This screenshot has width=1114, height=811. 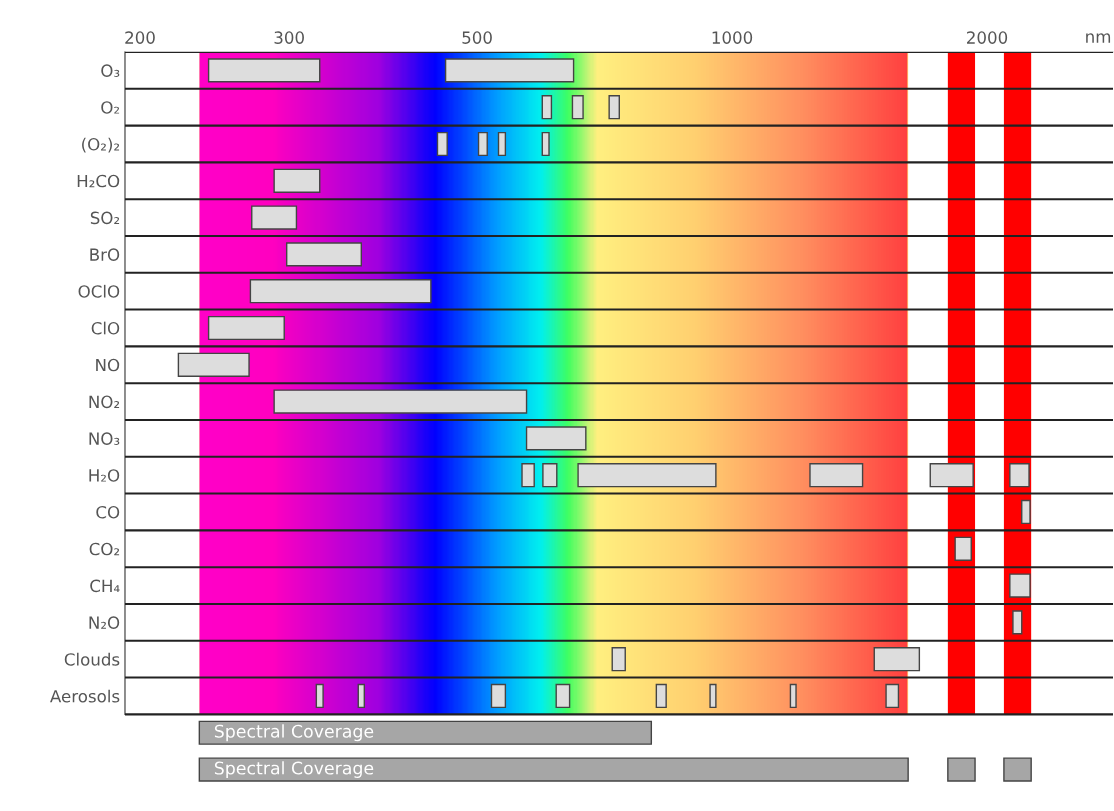 I want to click on y-tick-label: NO, so click(x=108, y=365).